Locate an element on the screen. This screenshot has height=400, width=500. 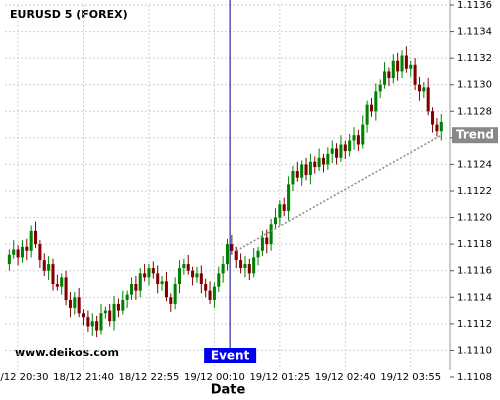
x-tick-label: 18/12 20:30 is located at coordinates (24, 377).